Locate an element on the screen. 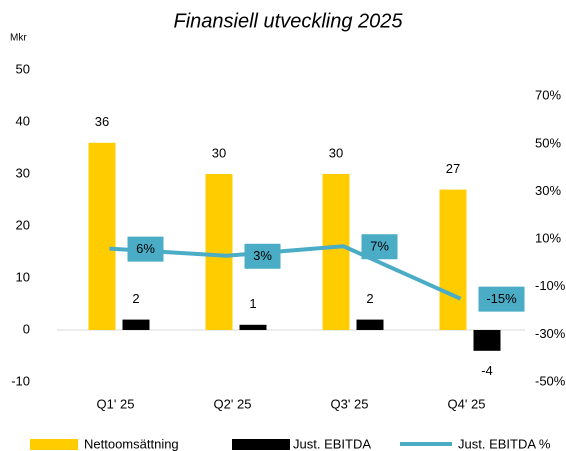 The height and width of the screenshot is (451, 566). y2-tick-label: -30% is located at coordinates (550, 333).